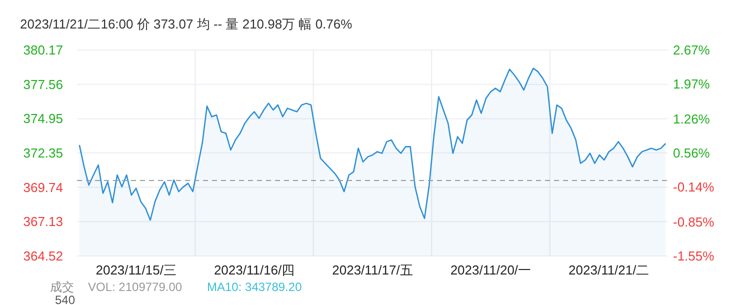  What do you see at coordinates (694, 187) in the screenshot?
I see `y2-tick-label: -0.14%` at bounding box center [694, 187].